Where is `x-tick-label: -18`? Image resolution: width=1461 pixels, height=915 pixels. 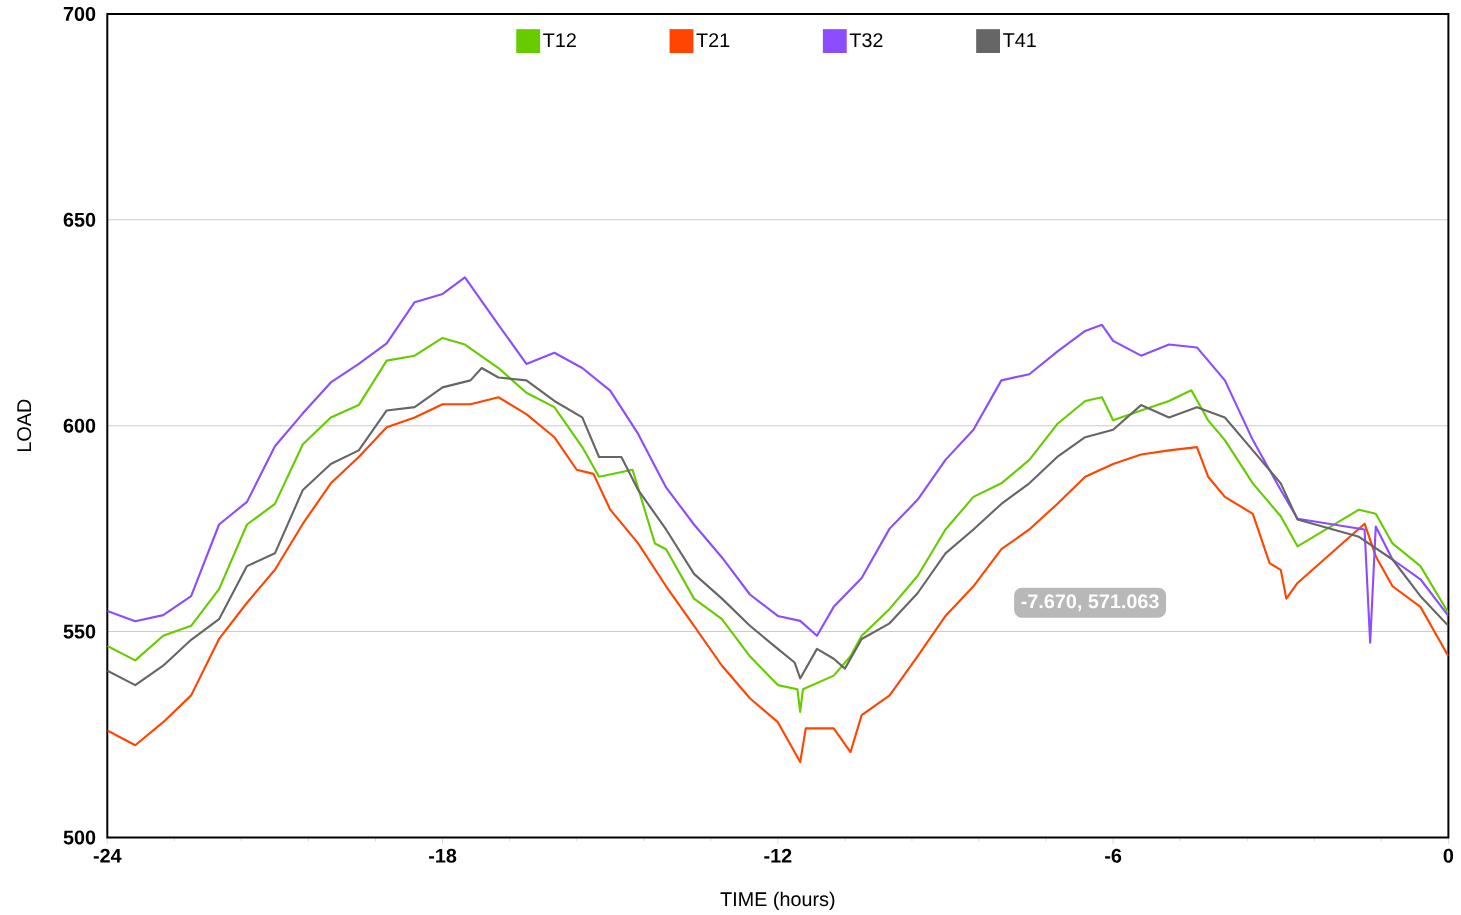 x-tick-label: -18 is located at coordinates (443, 855).